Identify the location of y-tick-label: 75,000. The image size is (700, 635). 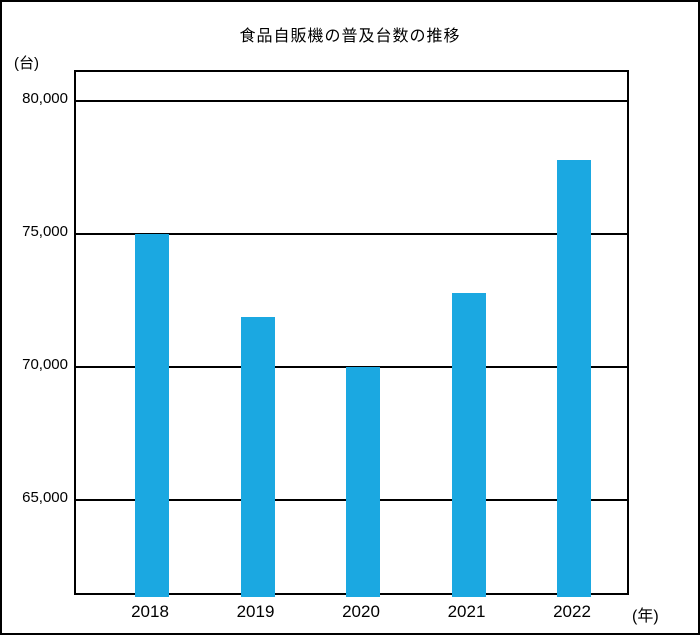
(45, 232).